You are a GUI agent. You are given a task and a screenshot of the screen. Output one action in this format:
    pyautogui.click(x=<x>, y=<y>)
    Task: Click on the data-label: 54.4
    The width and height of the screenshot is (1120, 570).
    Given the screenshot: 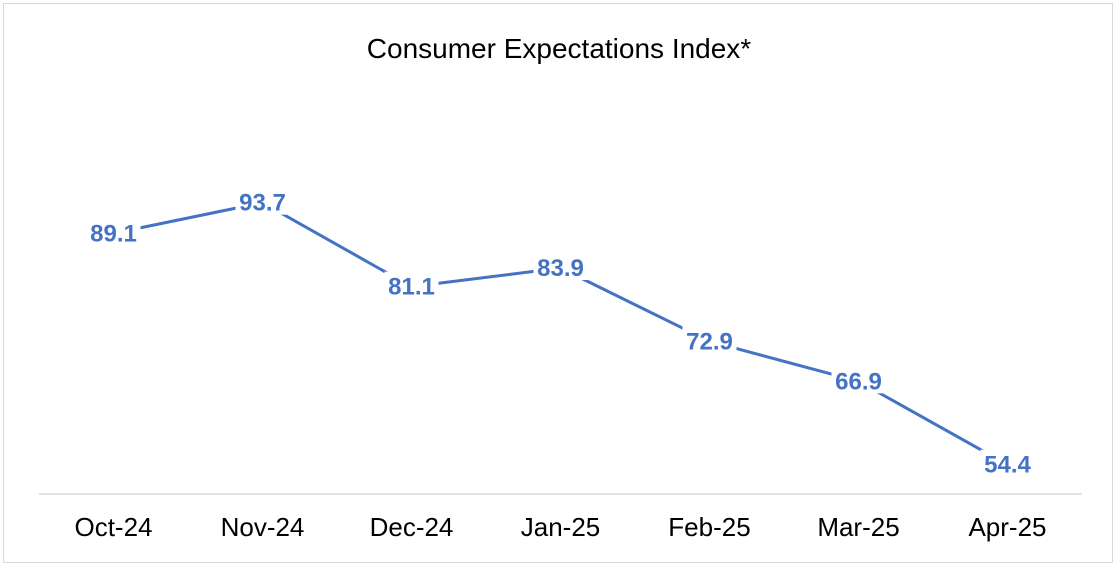 What is the action you would take?
    pyautogui.click(x=1007, y=465)
    